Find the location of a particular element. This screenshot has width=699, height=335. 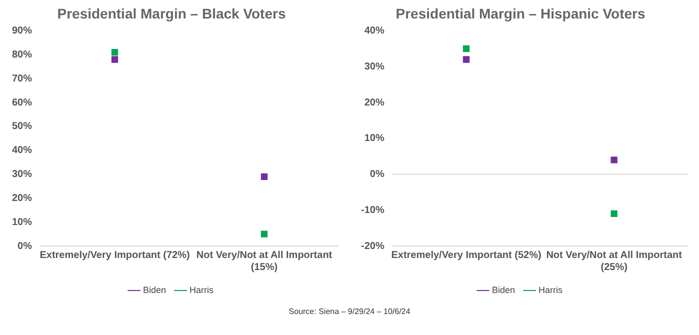

chart-title: Presidential Margin – Black Voters is located at coordinates (171, 13).